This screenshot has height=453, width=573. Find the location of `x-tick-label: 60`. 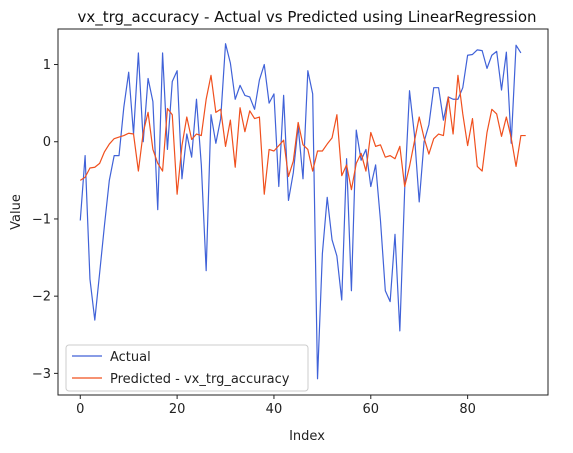

x-tick-label: 60 is located at coordinates (371, 409).